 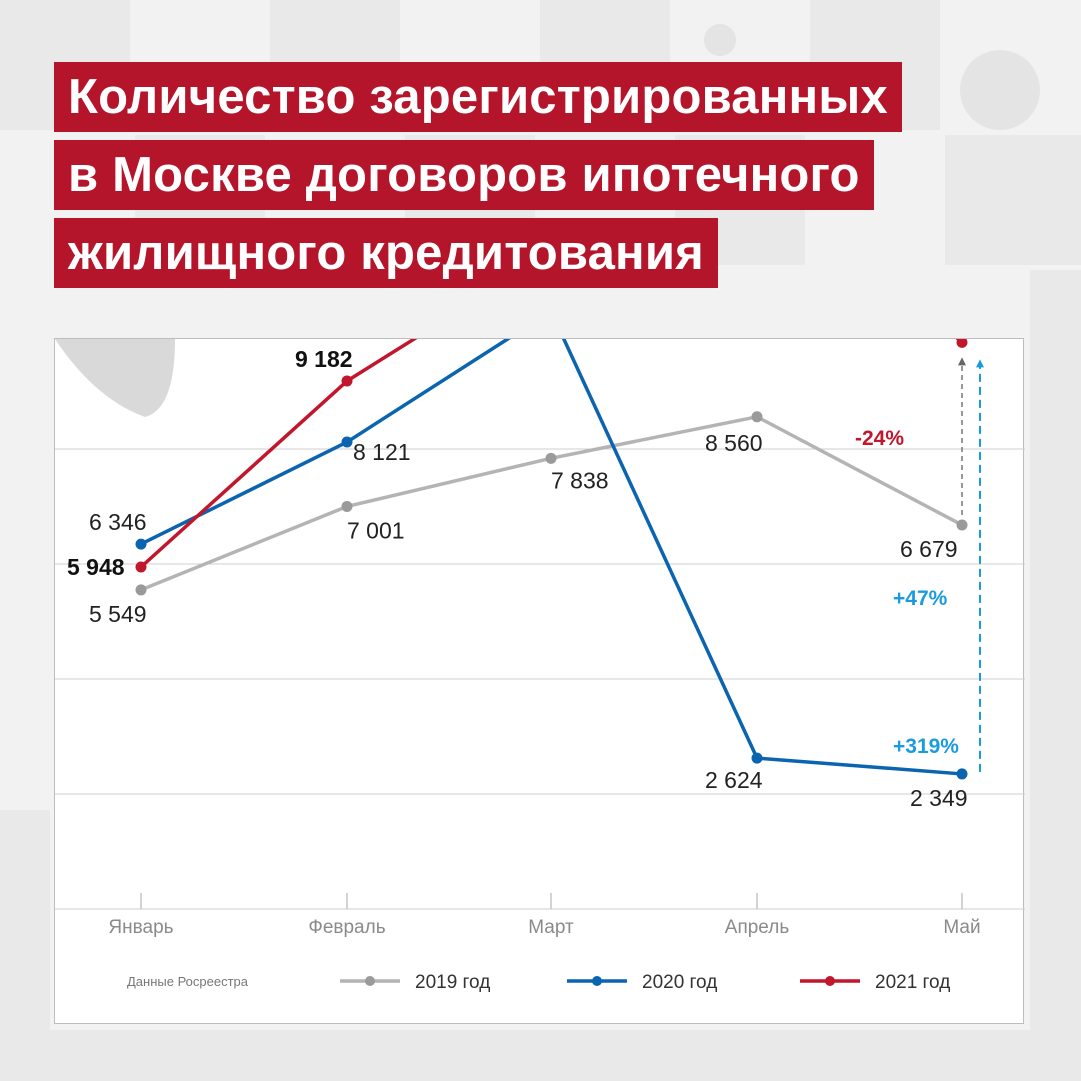 What do you see at coordinates (324, 359) in the screenshot?
I see `data-label-2021: 9 182` at bounding box center [324, 359].